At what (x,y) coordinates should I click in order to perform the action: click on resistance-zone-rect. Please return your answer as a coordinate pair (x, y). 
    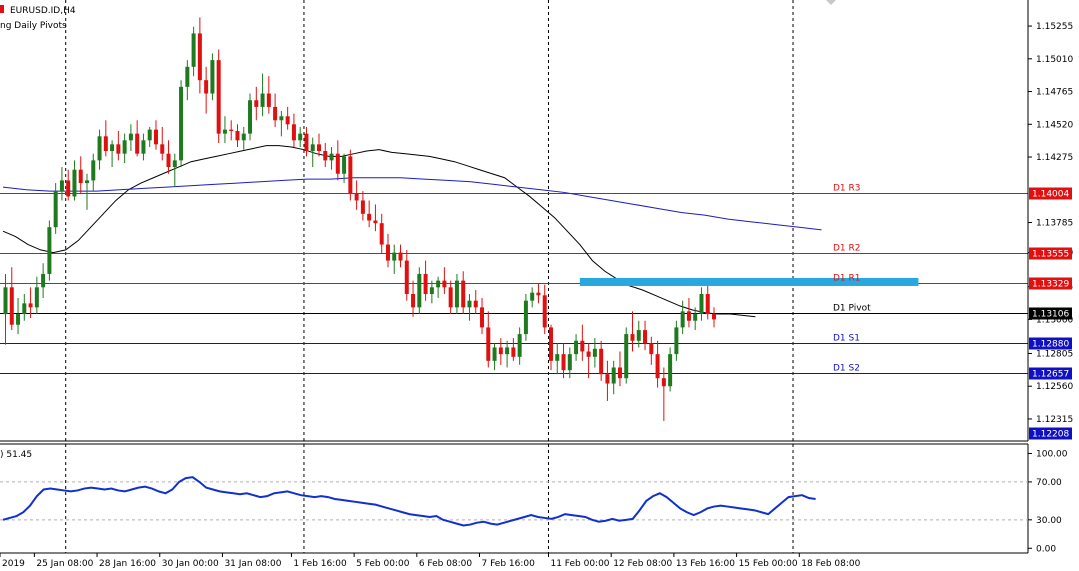
    Looking at the image, I should click on (749, 281).